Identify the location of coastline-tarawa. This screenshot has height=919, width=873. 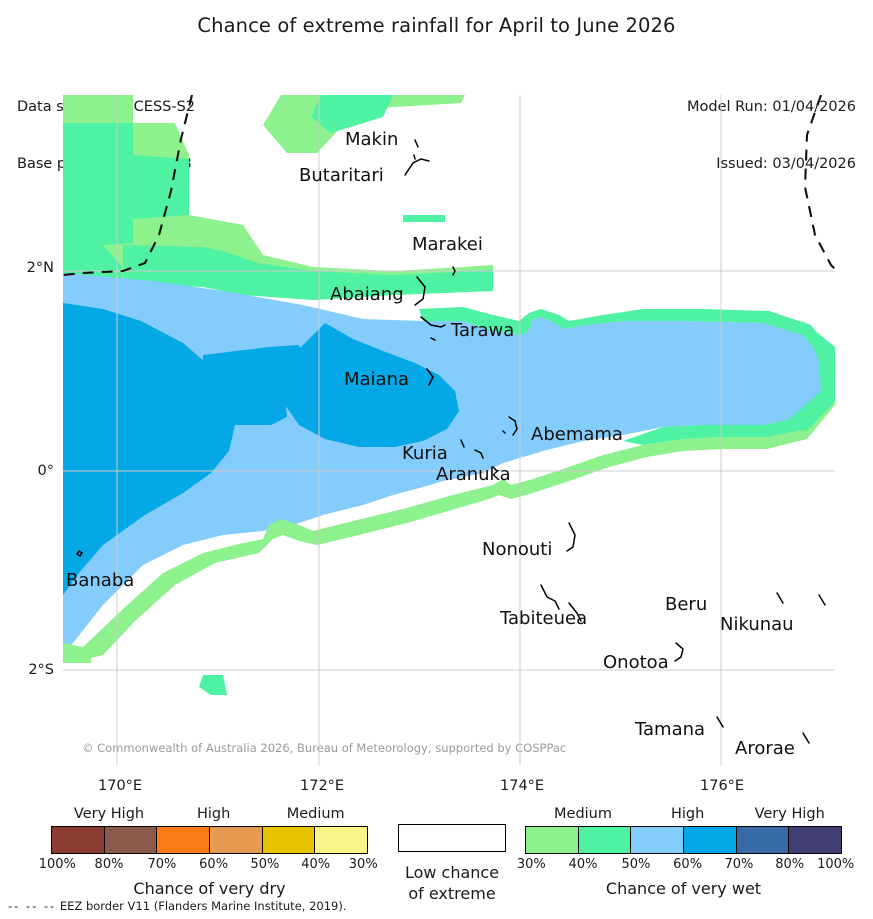
(433, 328).